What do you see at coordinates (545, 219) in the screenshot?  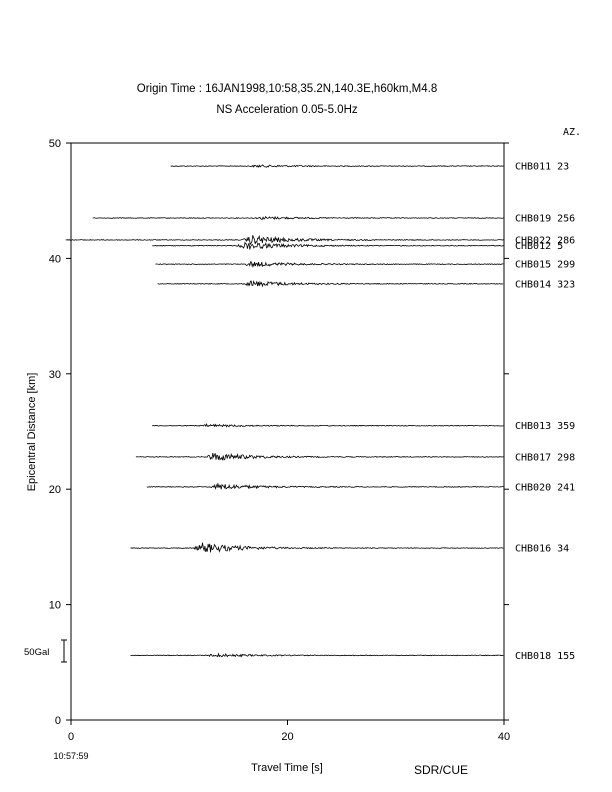 I see `station-label-chb019: CHB019 256` at bounding box center [545, 219].